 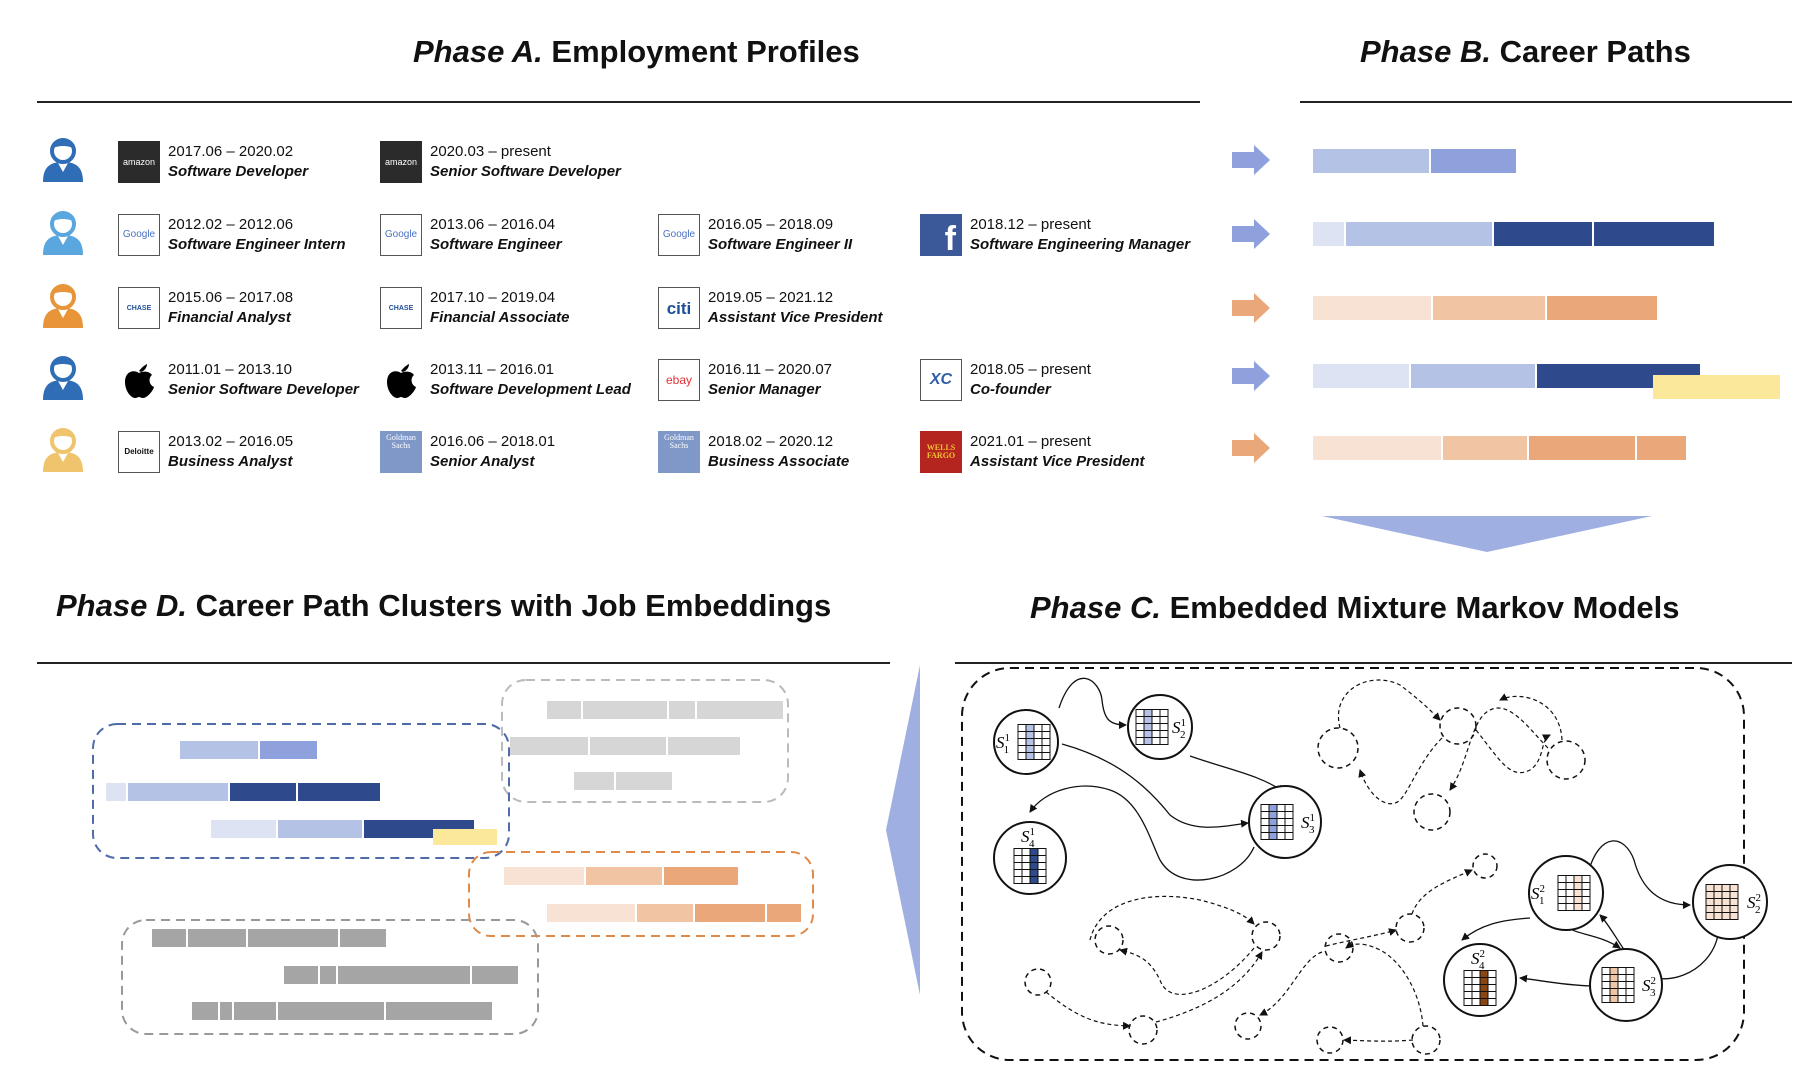 What do you see at coordinates (679, 441) in the screenshot?
I see `logo-text: Goldman Sachs` at bounding box center [679, 441].